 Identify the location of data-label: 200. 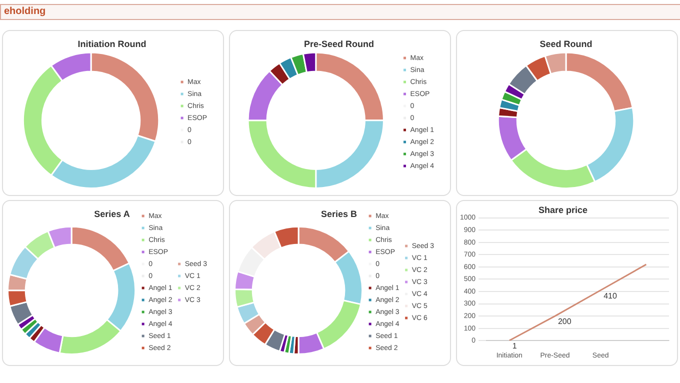
(565, 321).